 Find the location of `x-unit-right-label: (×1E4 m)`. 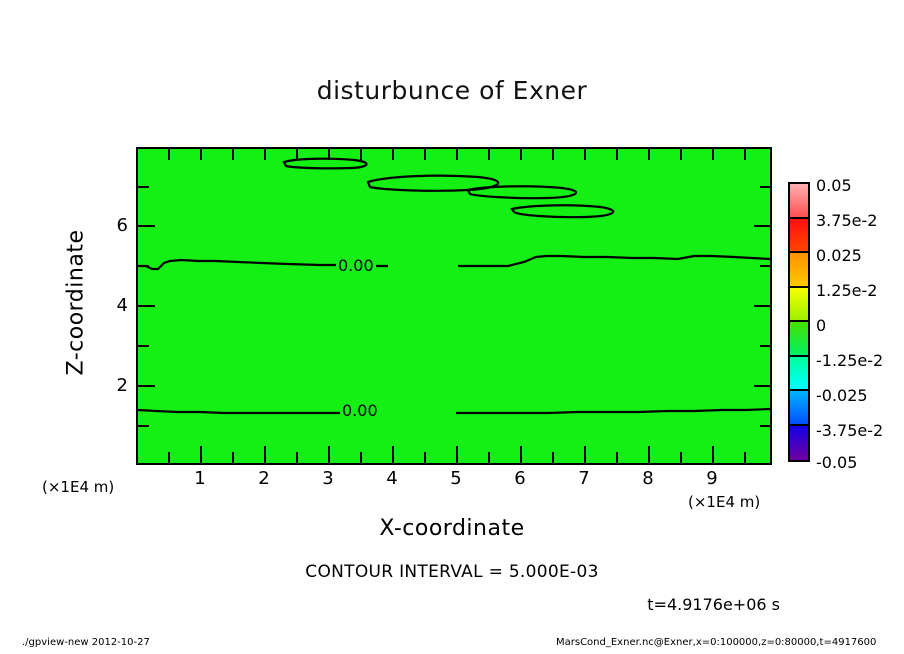

x-unit-right-label: (×1E4 m) is located at coordinates (724, 502).